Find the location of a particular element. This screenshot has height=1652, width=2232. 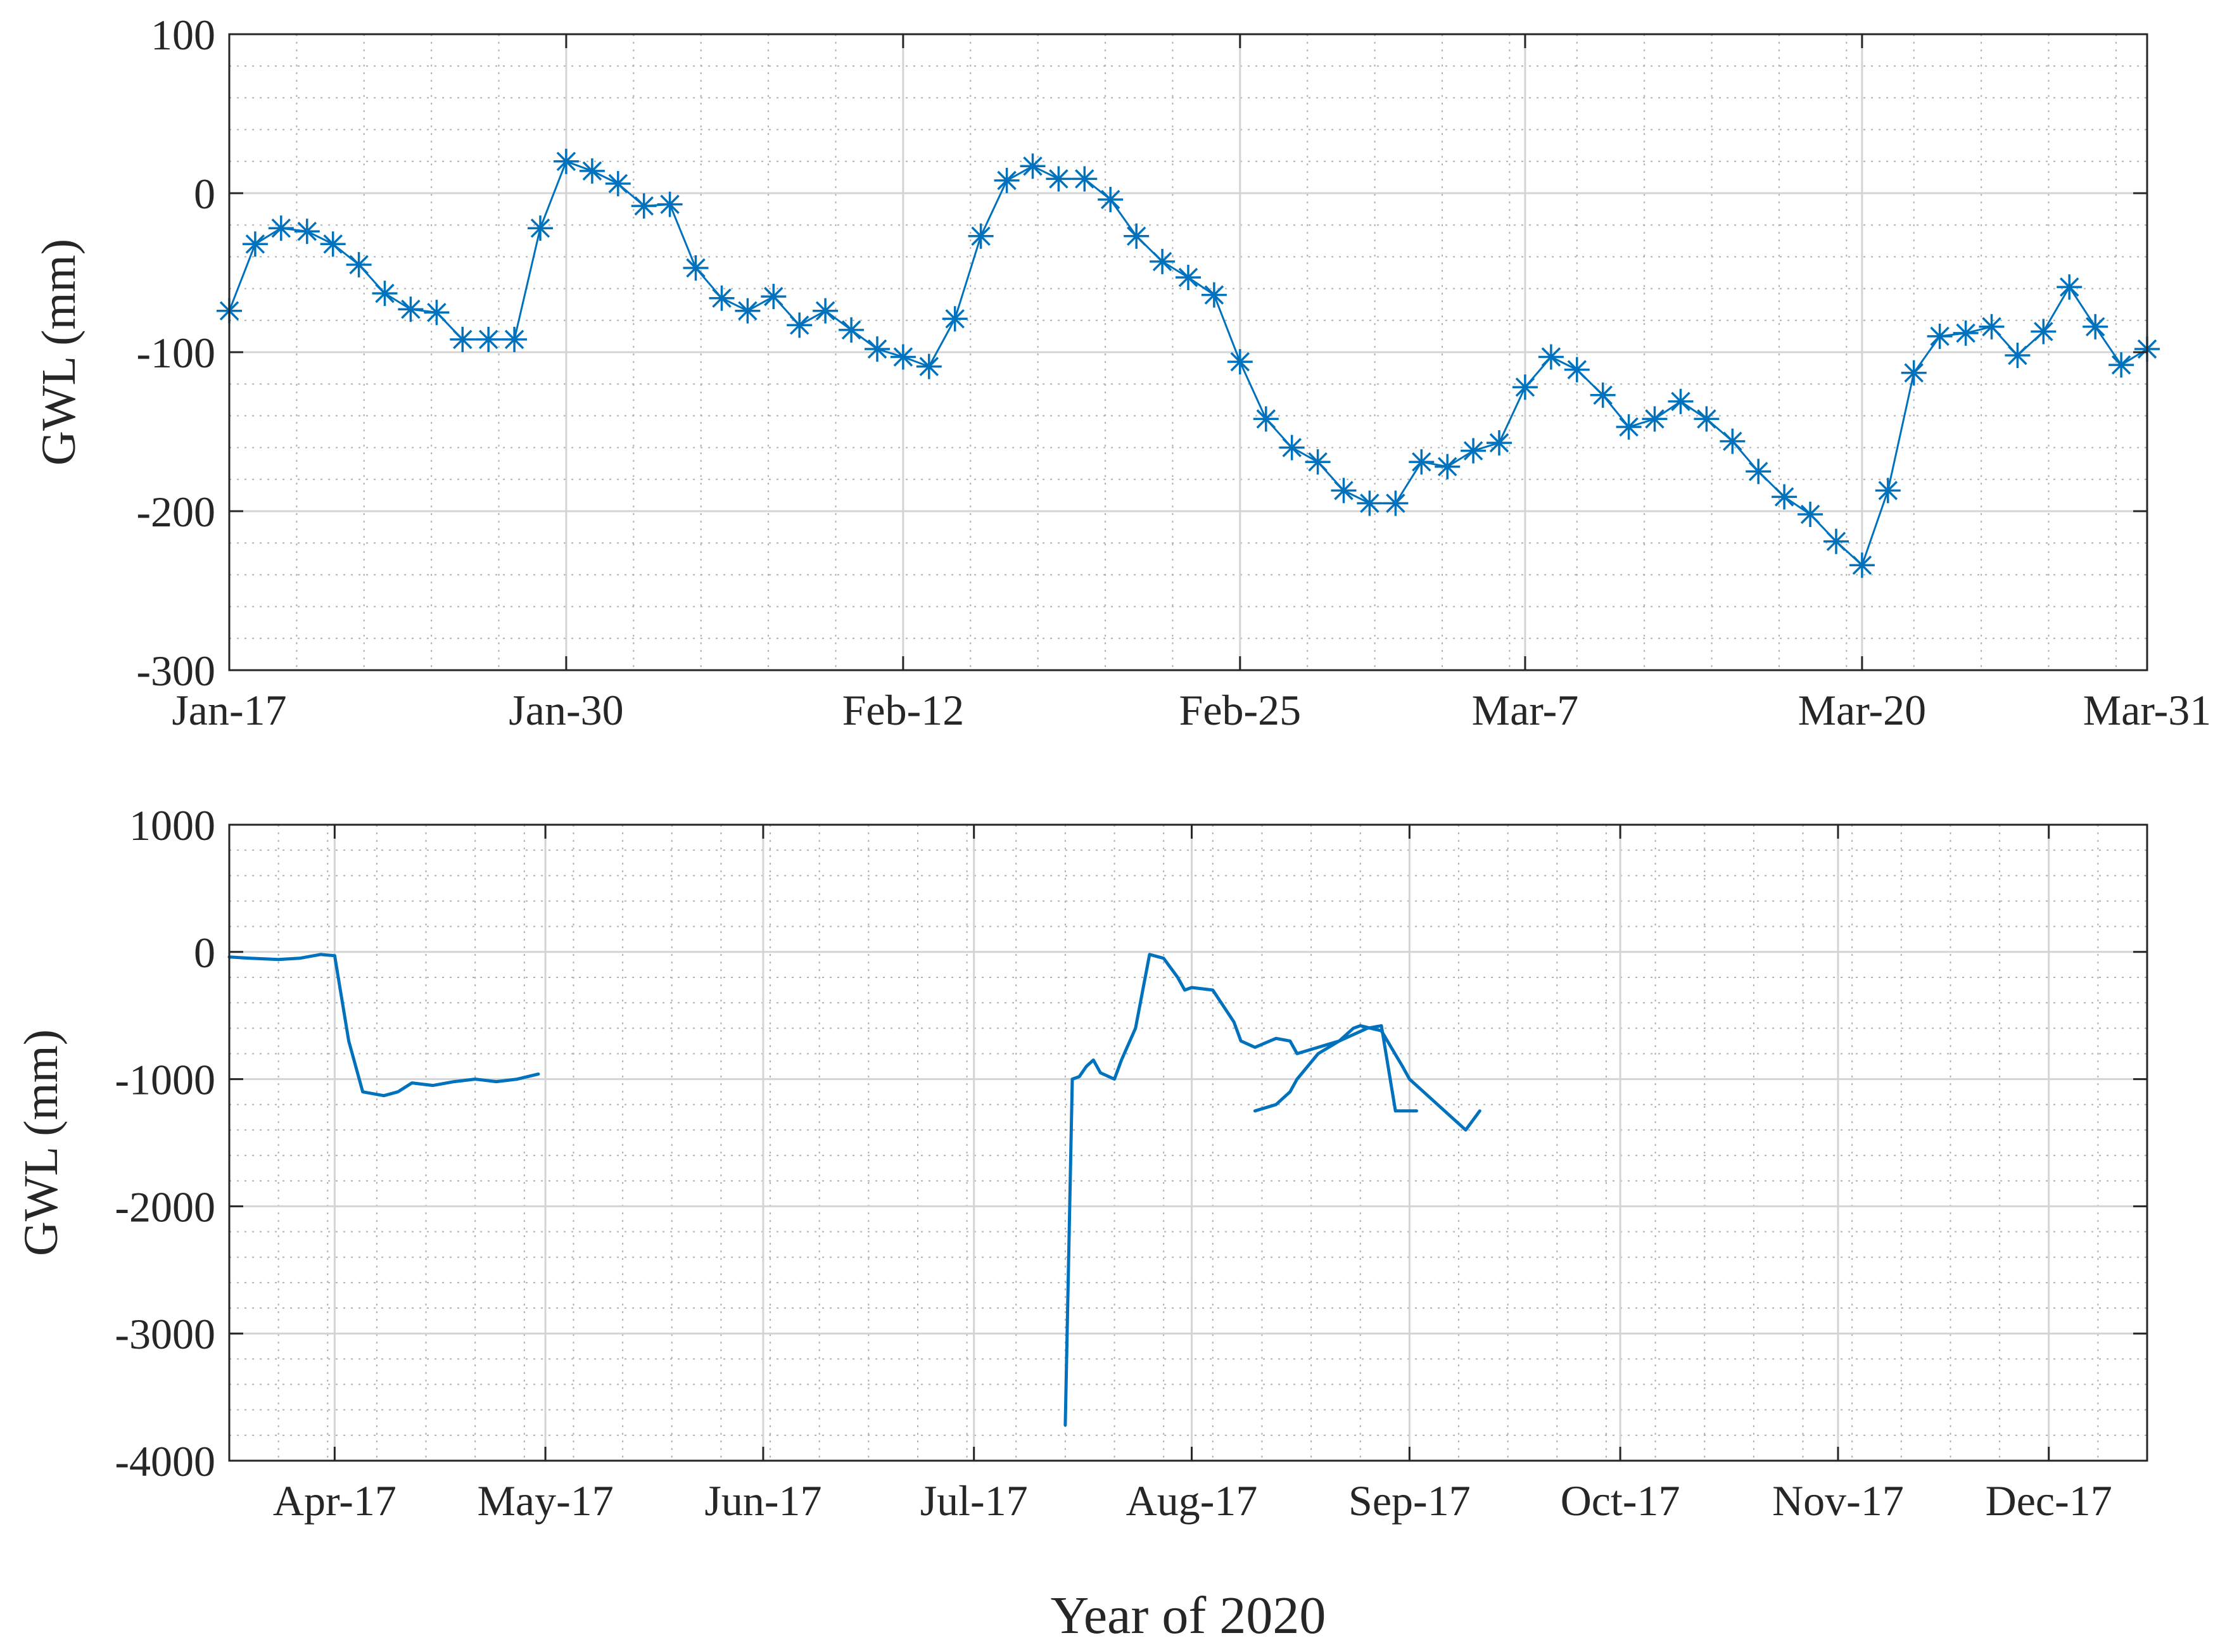

y-tick-label: 1000 is located at coordinates (172, 825).